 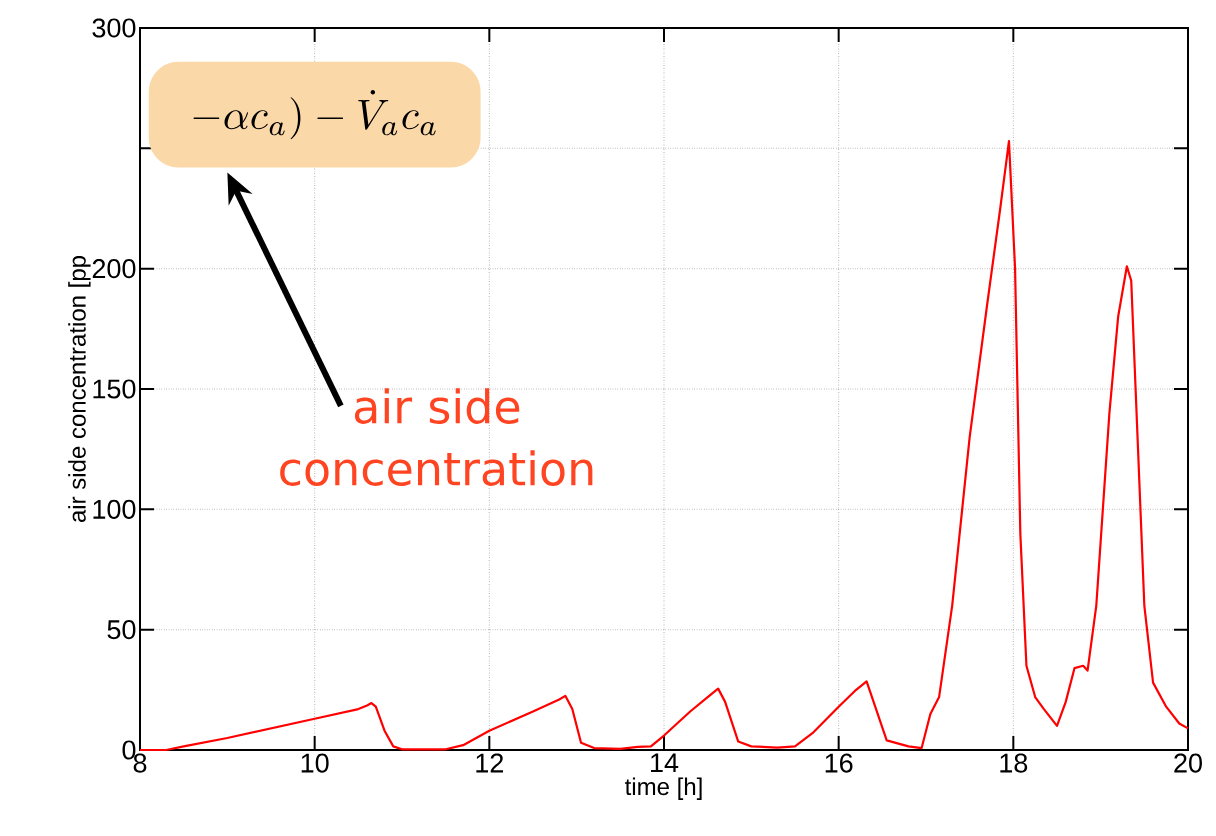 I want to click on x-tick-label: 16, so click(x=839, y=763).